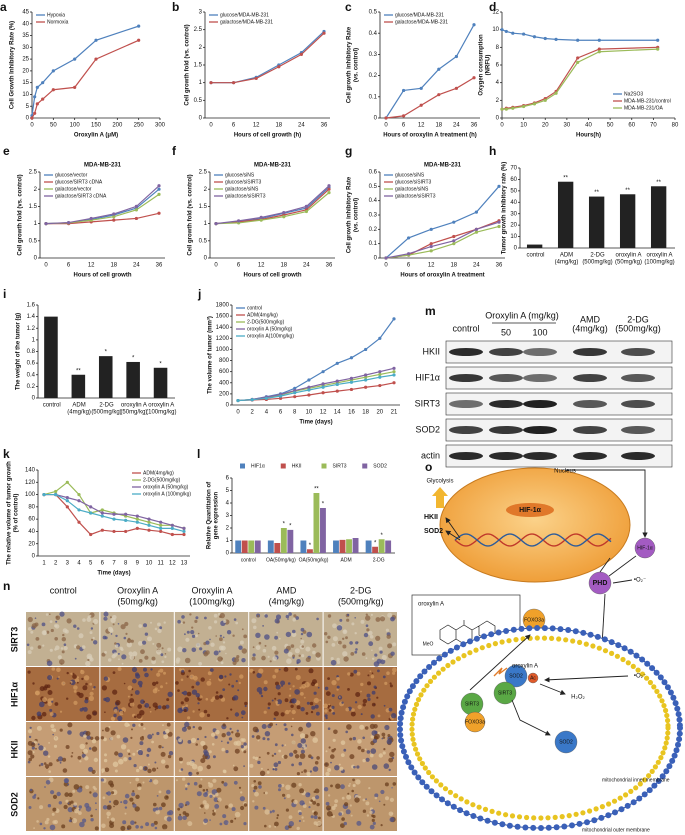 The width and height of the screenshot is (685, 835). What do you see at coordinates (31, 507) in the screenshot?
I see `y-tick-label: 80` at bounding box center [31, 507].